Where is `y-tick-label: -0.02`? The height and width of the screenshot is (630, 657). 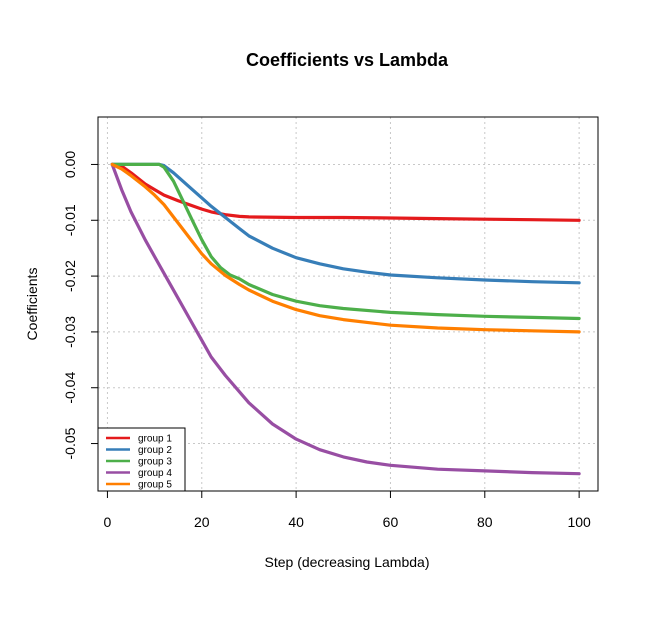 y-tick-label: -0.02 is located at coordinates (70, 276).